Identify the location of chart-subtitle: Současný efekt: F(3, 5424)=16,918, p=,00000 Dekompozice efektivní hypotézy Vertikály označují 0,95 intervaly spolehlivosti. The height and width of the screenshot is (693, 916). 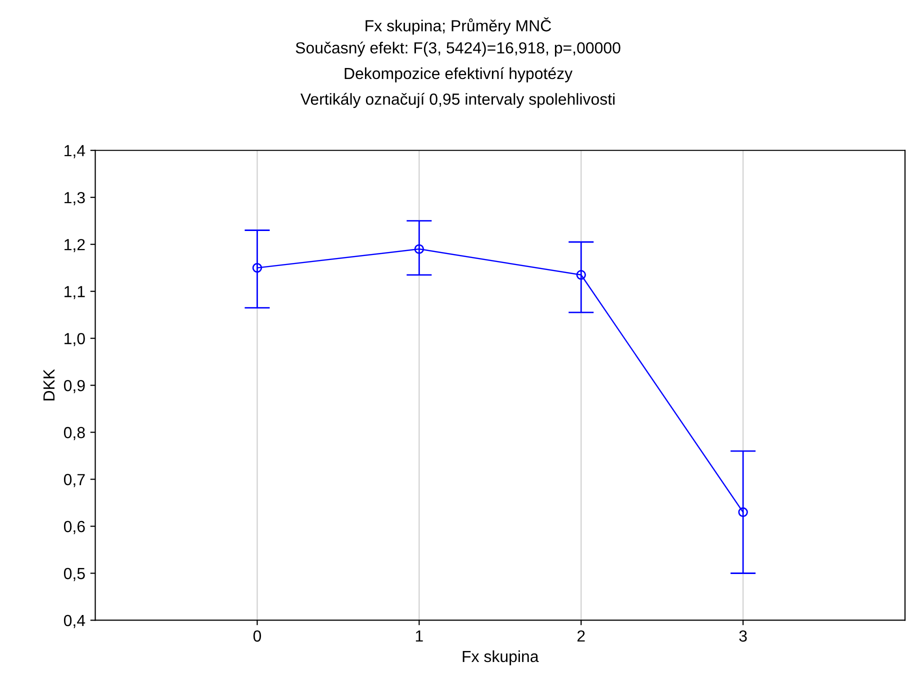
(458, 75).